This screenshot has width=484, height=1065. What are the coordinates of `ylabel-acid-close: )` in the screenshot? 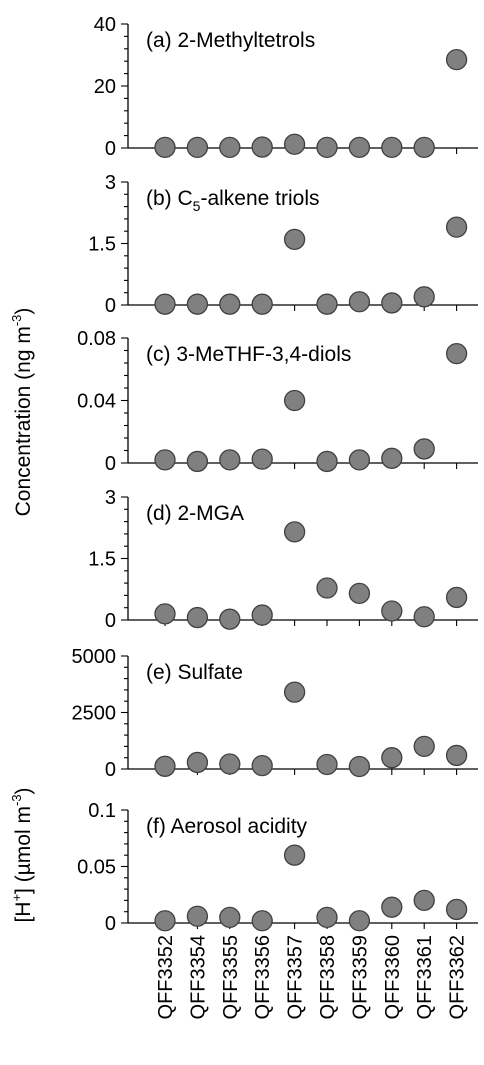 It's located at (23, 790).